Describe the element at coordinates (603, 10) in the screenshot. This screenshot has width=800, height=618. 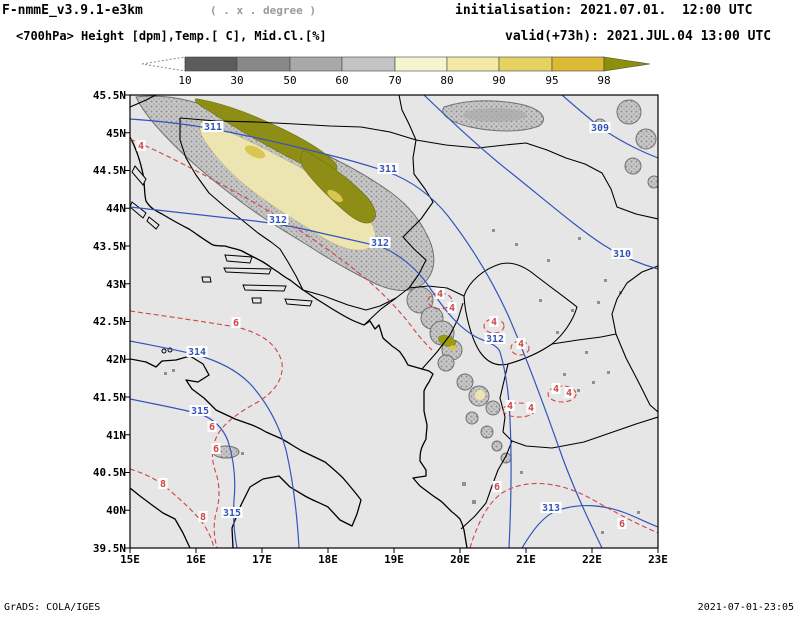
I see `init-time: initialisation: 2021.07.01. 12:00 UTC` at that location.